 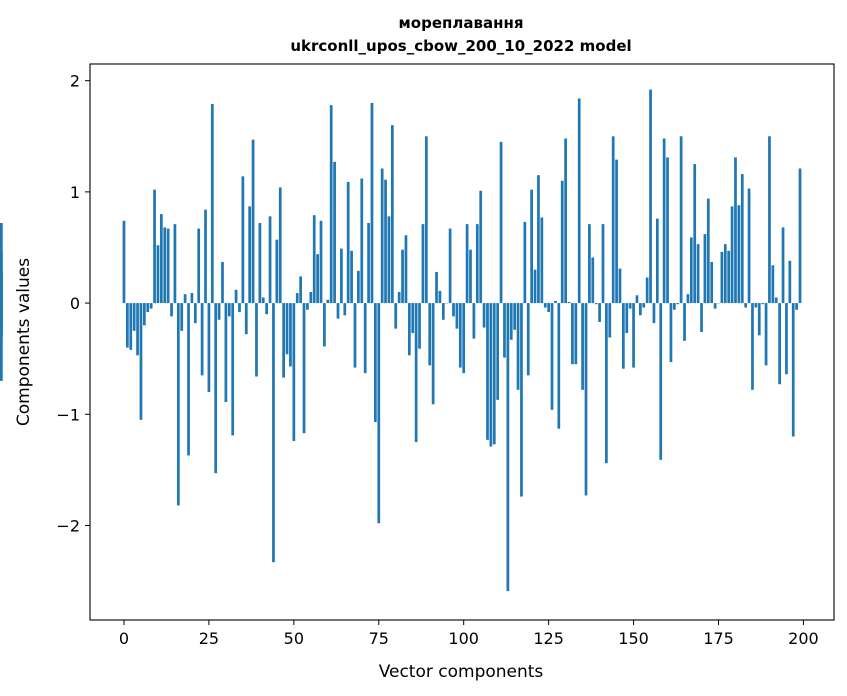 I want to click on y-tick-label: −2, so click(x=68, y=525).